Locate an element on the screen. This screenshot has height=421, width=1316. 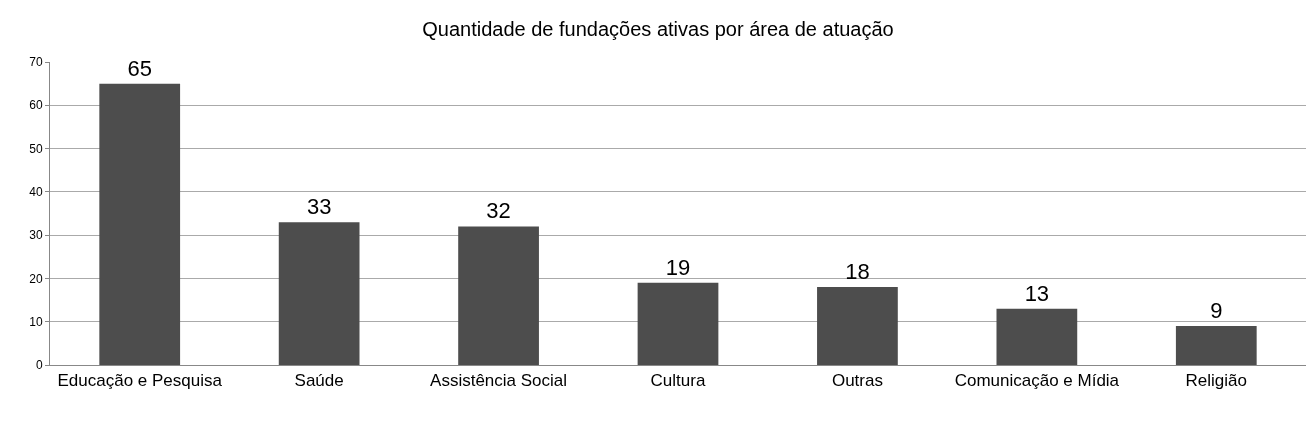
y-tick-label: 30 is located at coordinates (36, 235).